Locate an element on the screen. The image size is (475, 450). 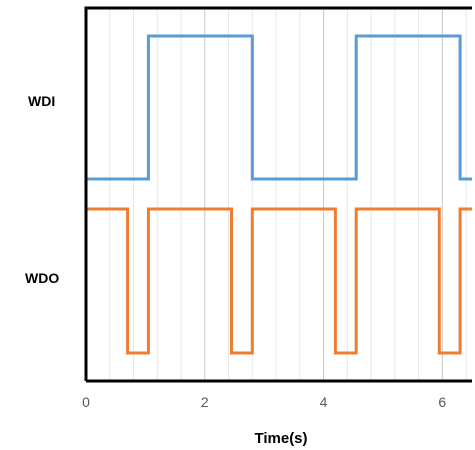
x-tick-label-0: 0 is located at coordinates (86, 402).